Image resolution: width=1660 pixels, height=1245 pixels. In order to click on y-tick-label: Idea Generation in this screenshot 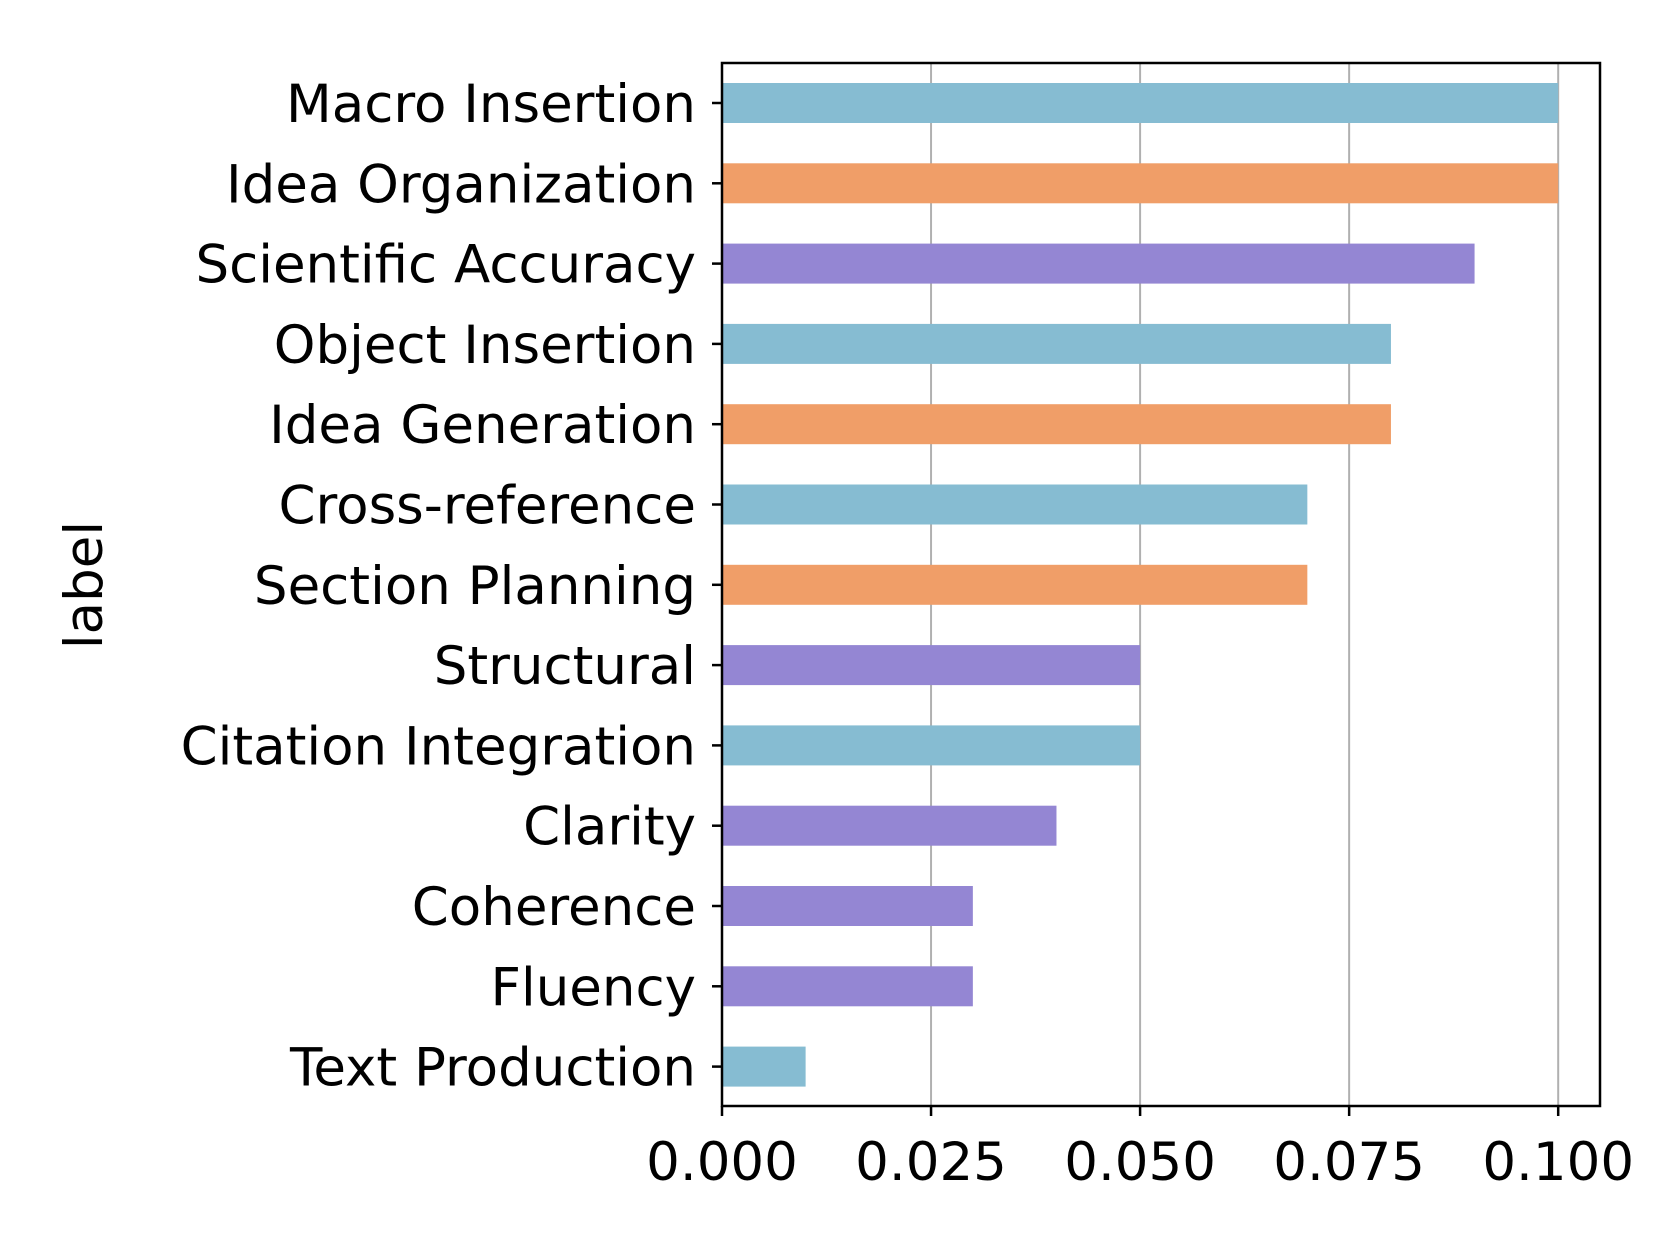, I will do `click(482, 425)`.